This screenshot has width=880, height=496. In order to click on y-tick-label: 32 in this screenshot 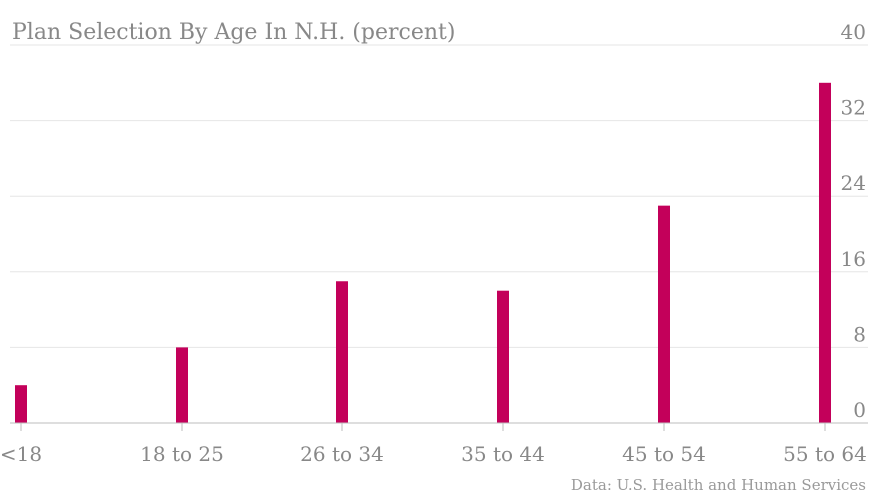, I will do `click(853, 108)`.